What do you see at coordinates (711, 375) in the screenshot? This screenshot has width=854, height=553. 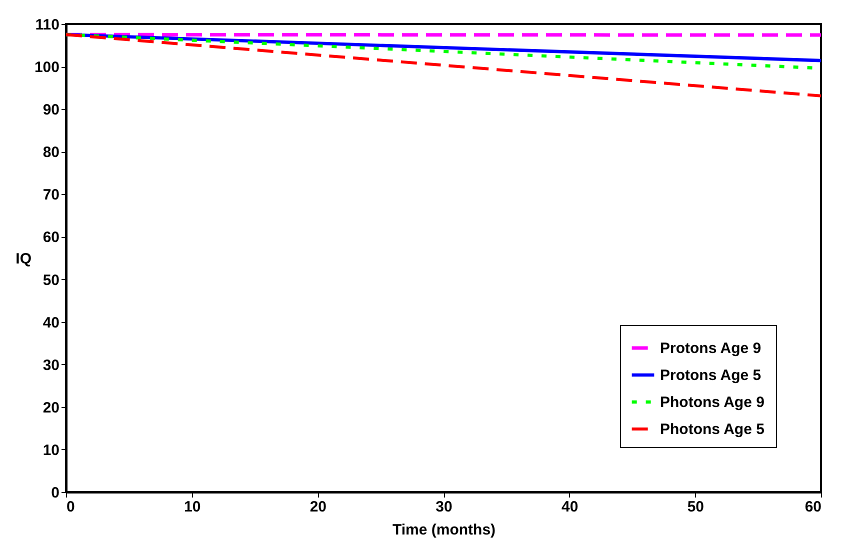 I see `legend-label: Protons Age 5` at bounding box center [711, 375].